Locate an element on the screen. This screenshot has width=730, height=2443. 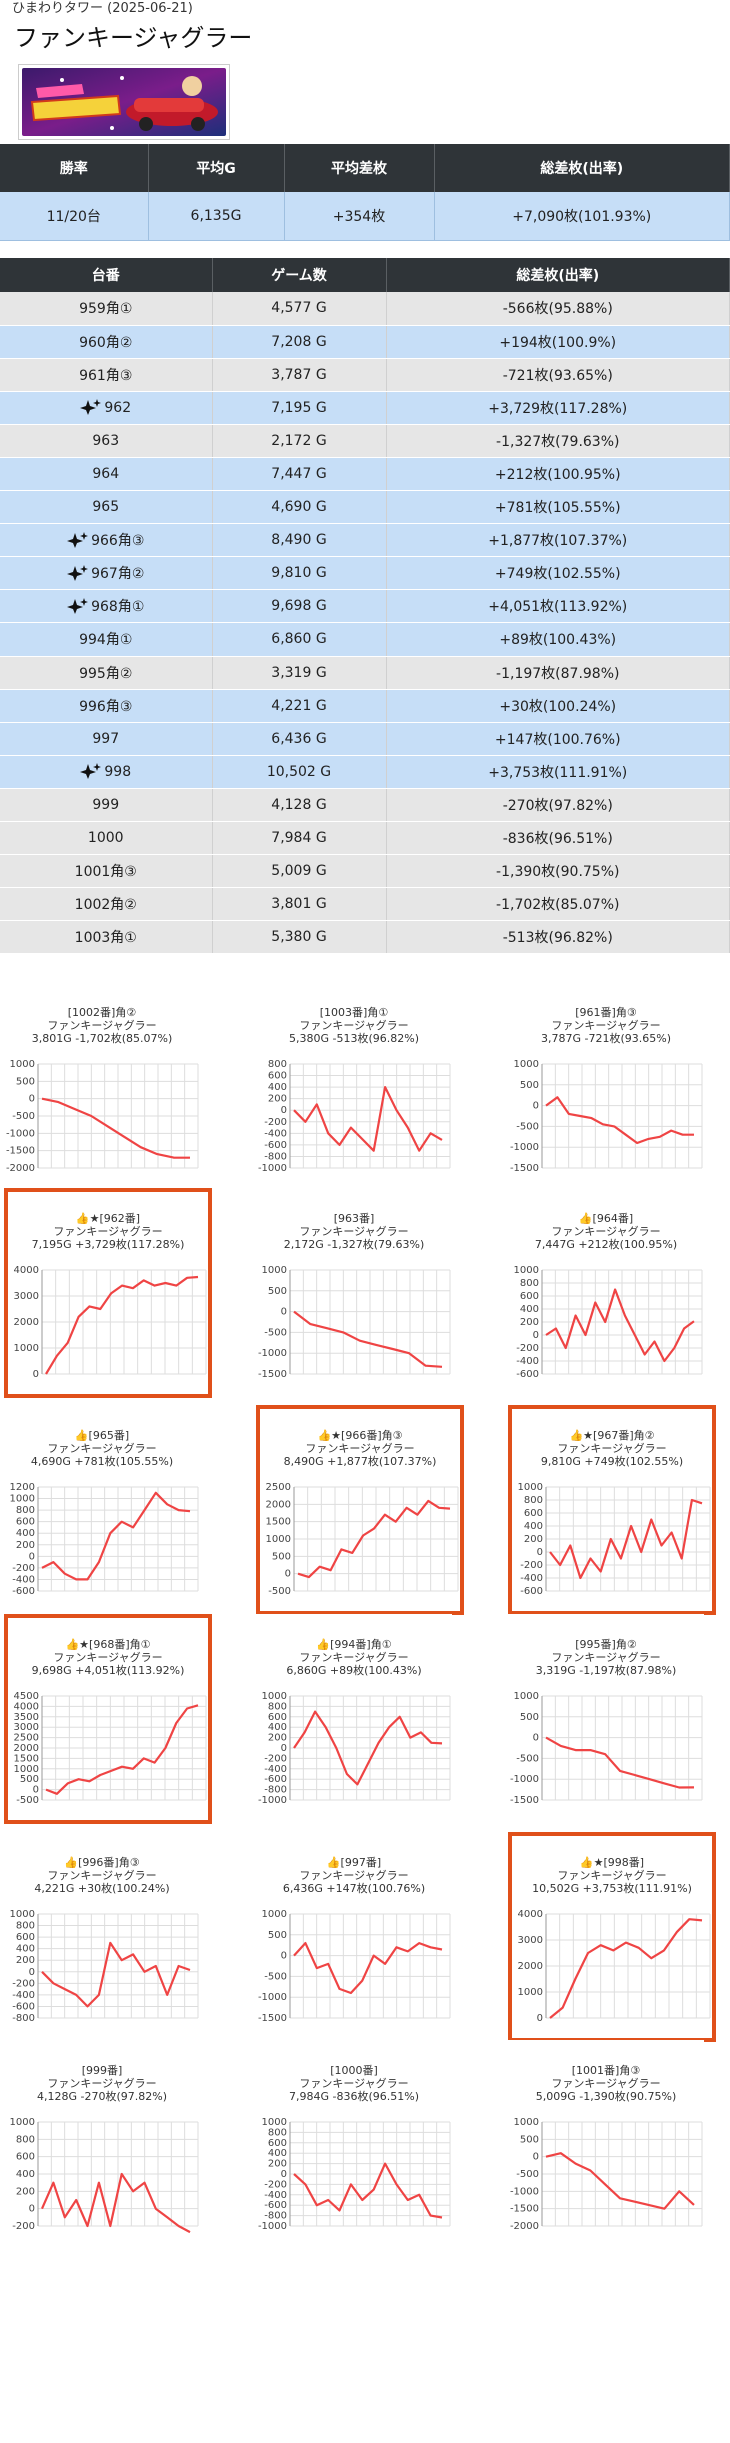
y-tick-label: 2000 is located at coordinates (26, 1748).